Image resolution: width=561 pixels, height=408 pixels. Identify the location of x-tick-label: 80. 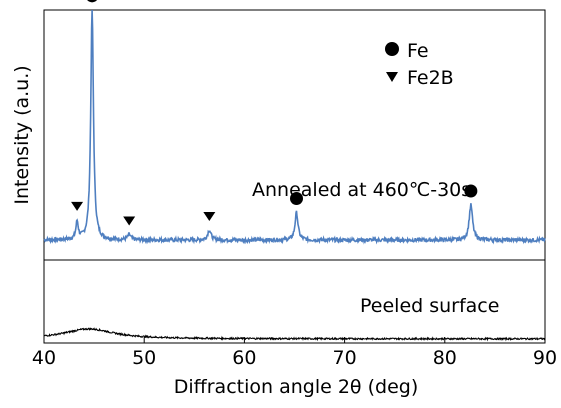
(445, 358).